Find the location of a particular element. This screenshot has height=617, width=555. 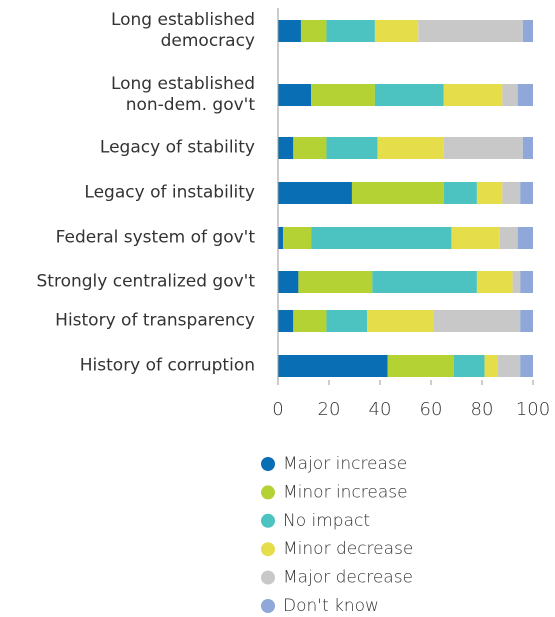

category-label: Long established democracy is located at coordinates (182, 30).